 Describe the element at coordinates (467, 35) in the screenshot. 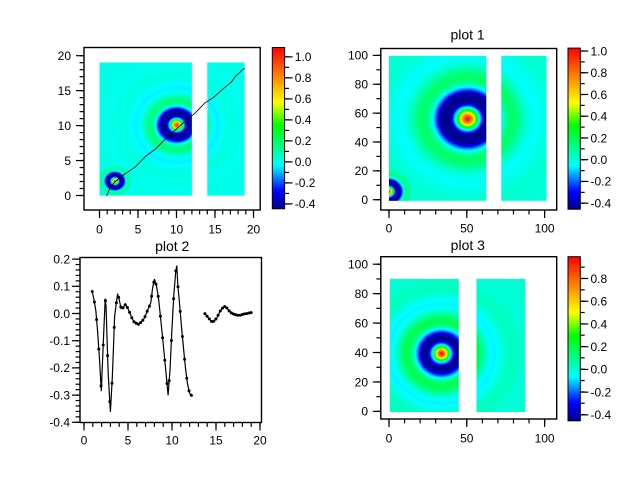

I see `svg-text: plot 1` at that location.